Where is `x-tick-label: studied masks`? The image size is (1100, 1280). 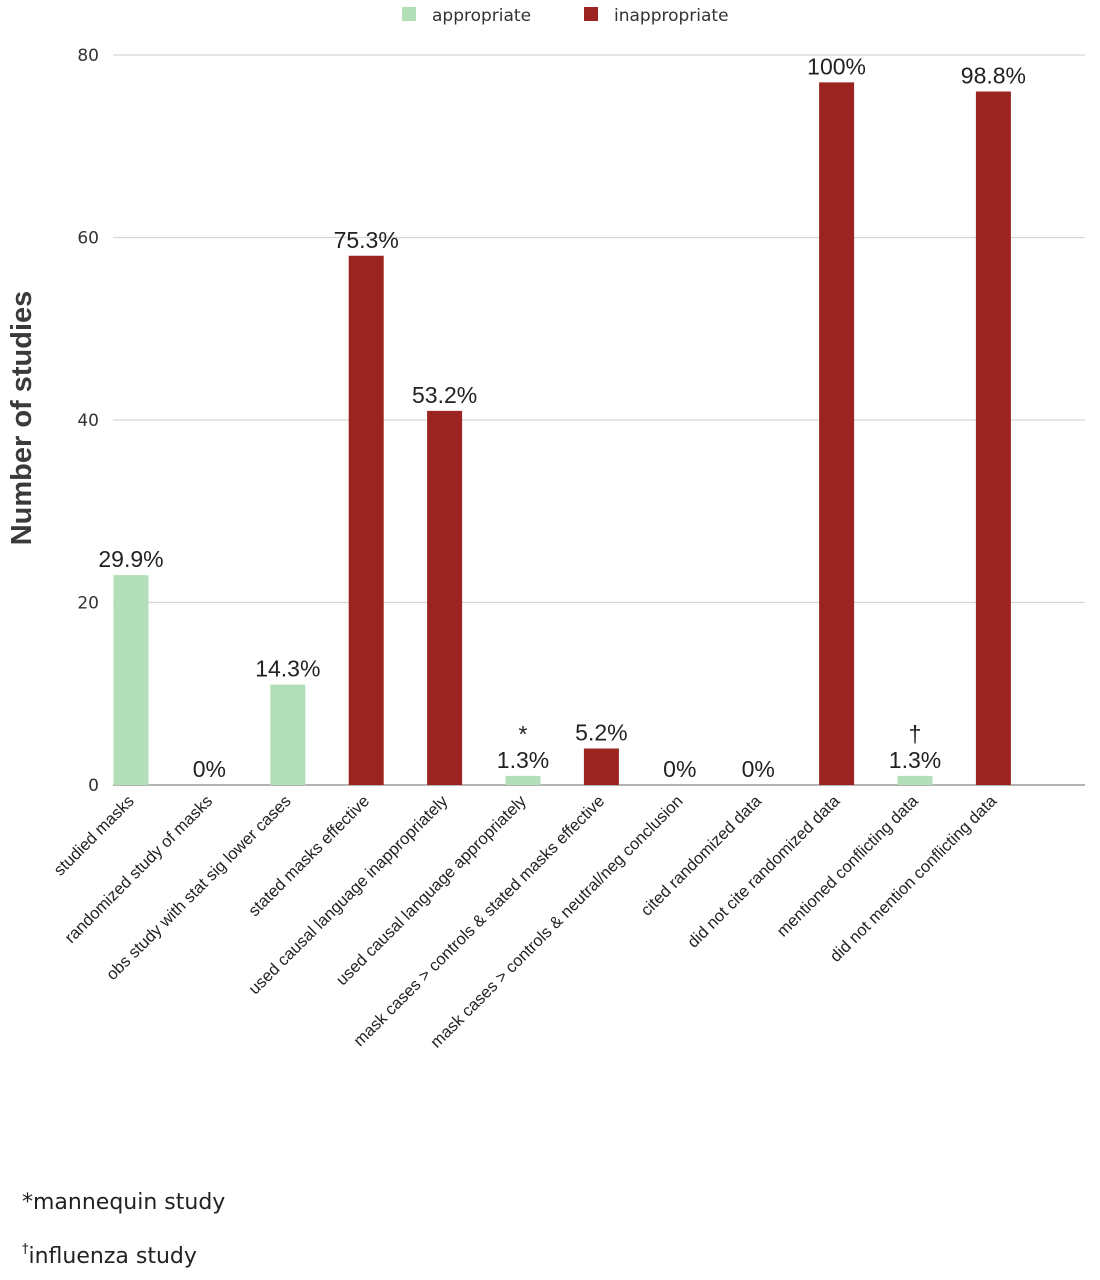 x-tick-label: studied masks is located at coordinates (94, 835).